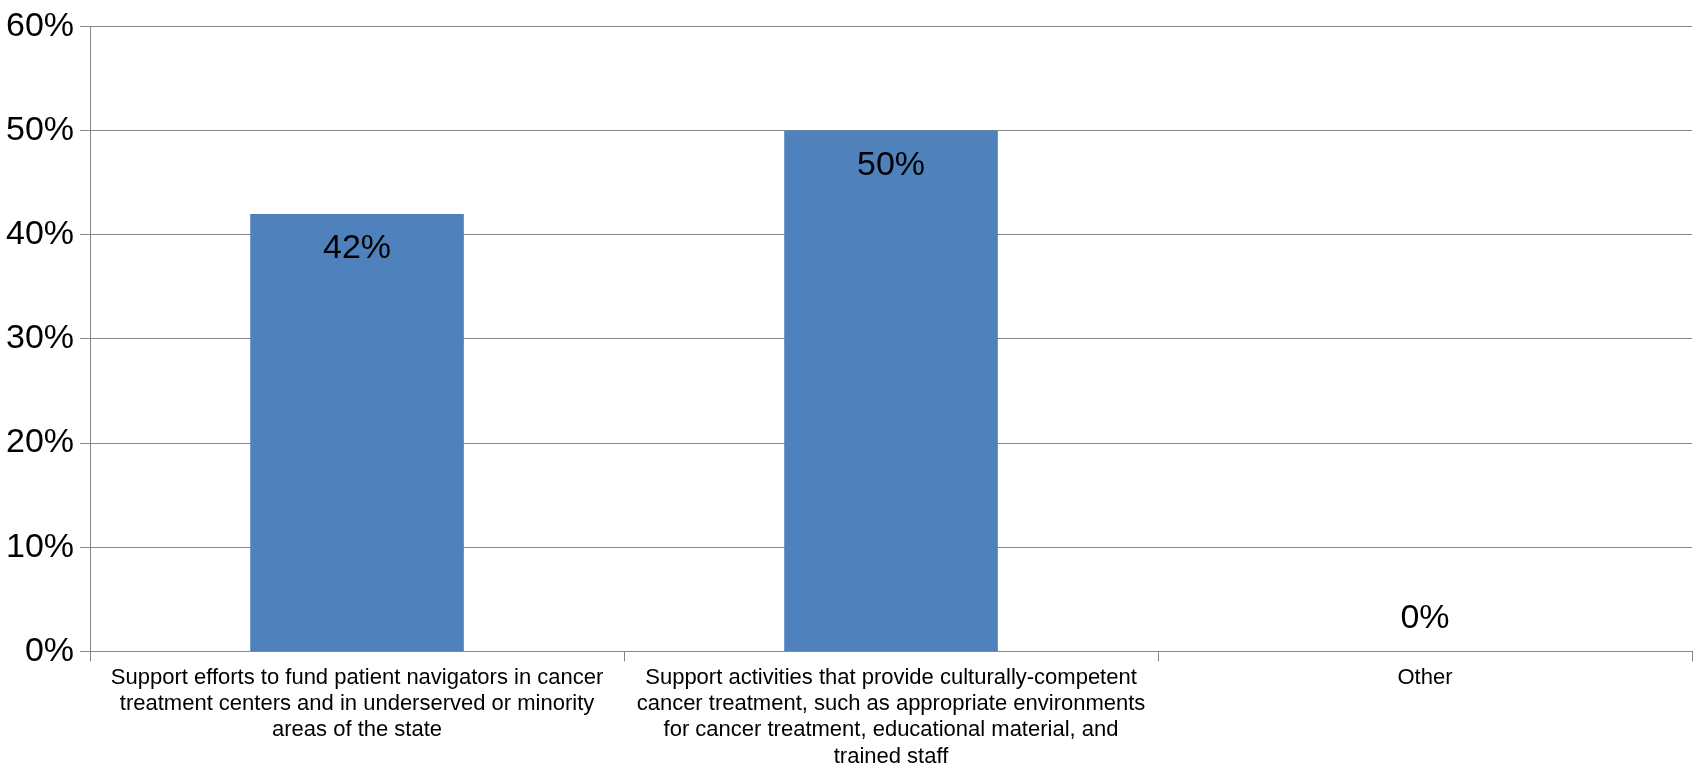 Image resolution: width=1696 pixels, height=773 pixels. Describe the element at coordinates (49, 648) in the screenshot. I see `y-tick-label: 0%` at that location.